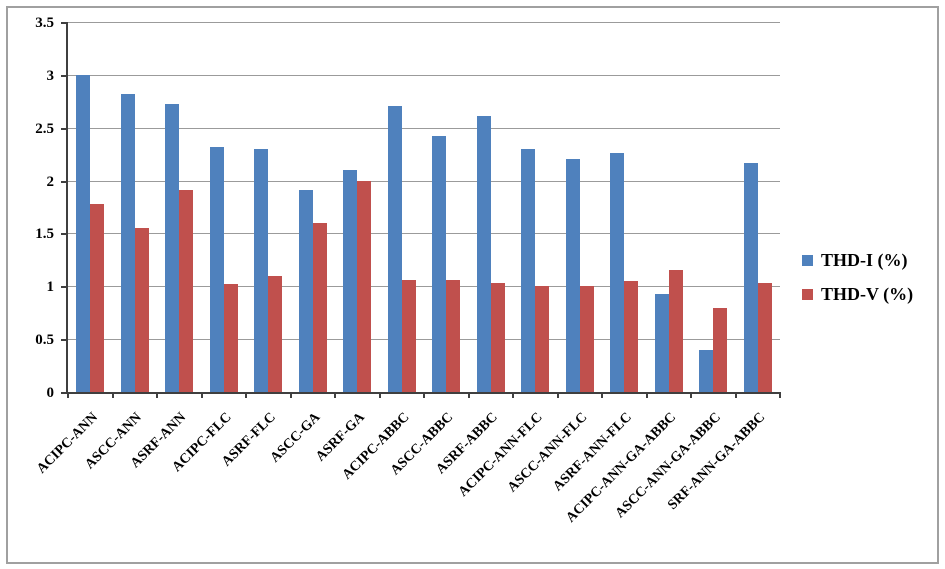 The image size is (945, 569). I want to click on bar-thd-i-asrf-ga, so click(350, 281).